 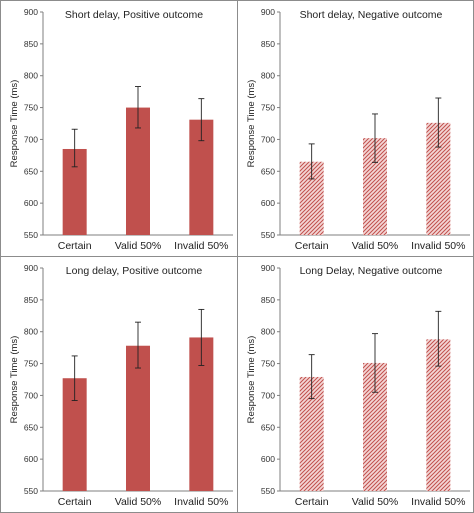 I want to click on chart-title: Short delay, Negative outcome, so click(x=371, y=15).